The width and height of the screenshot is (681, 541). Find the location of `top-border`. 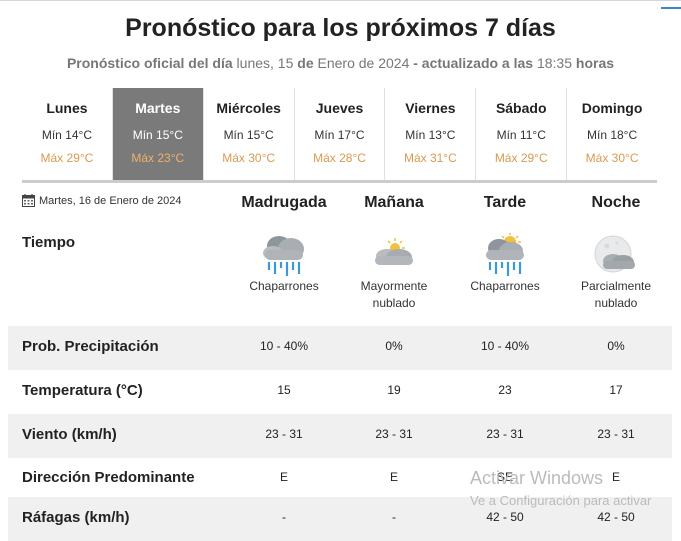

top-border is located at coordinates (340, 0).